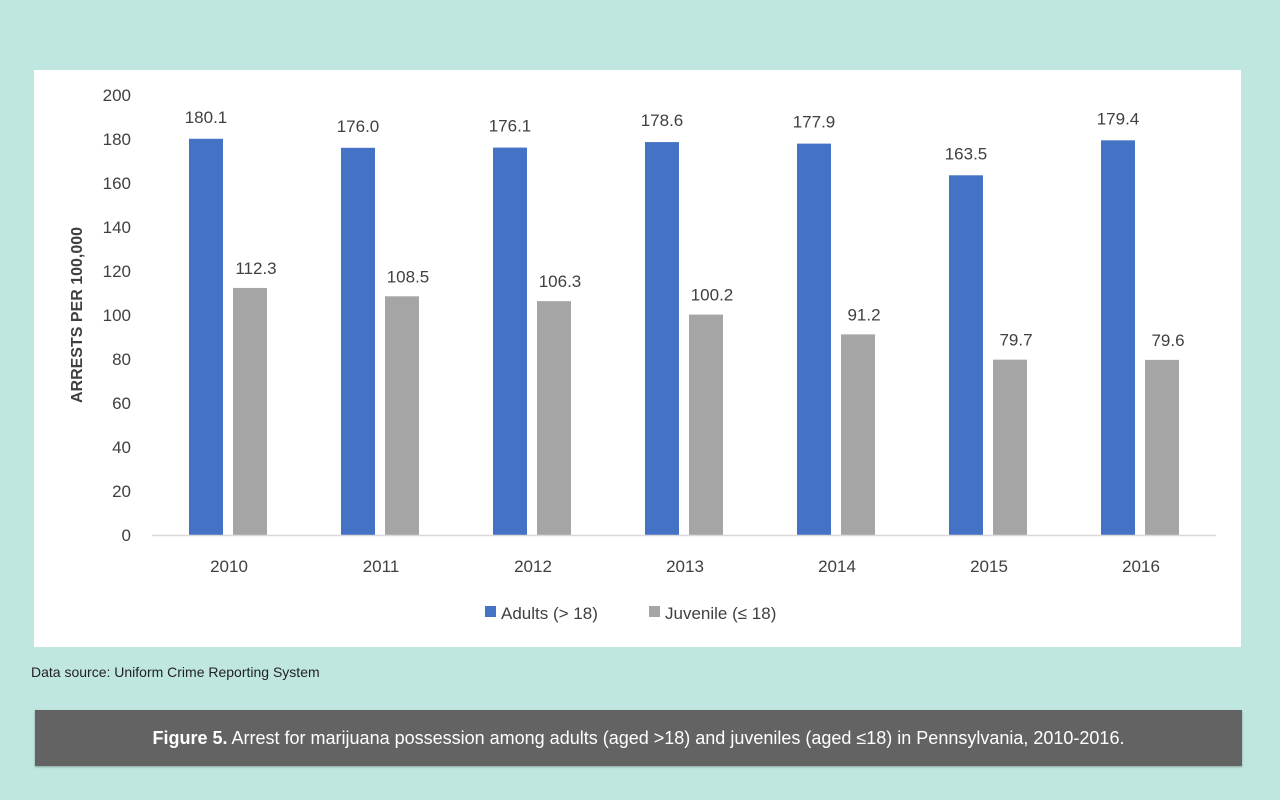 Image resolution: width=1280 pixels, height=800 pixels. What do you see at coordinates (1141, 566) in the screenshot?
I see `x-tick-label: 2016` at bounding box center [1141, 566].